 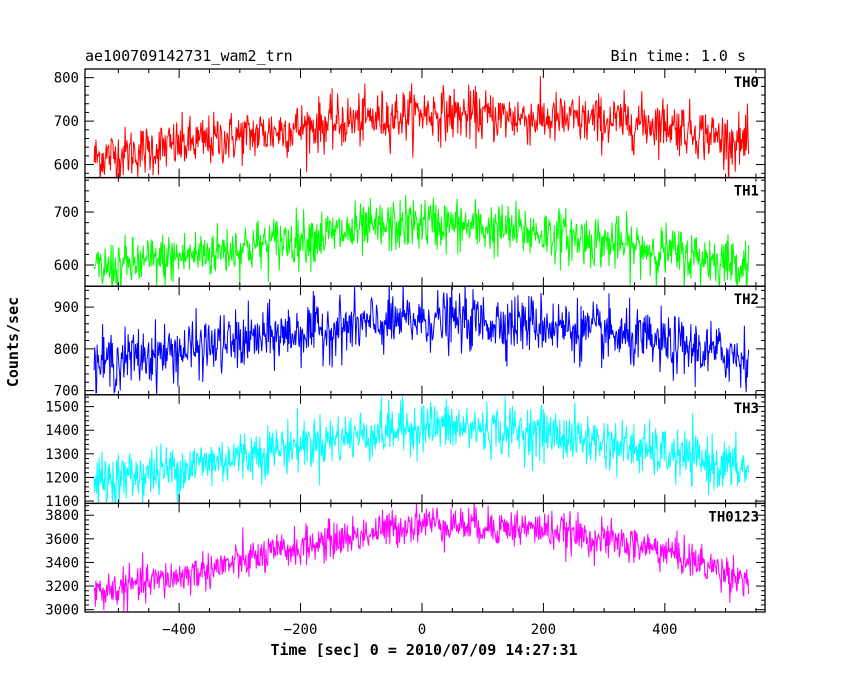 I want to click on x-tick-label: 200, so click(x=543, y=630).